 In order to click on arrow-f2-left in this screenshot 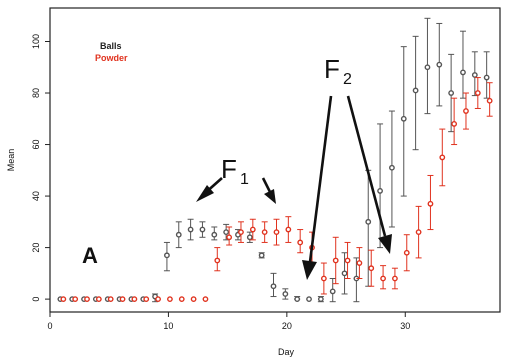, I will do `click(320, 179)`.